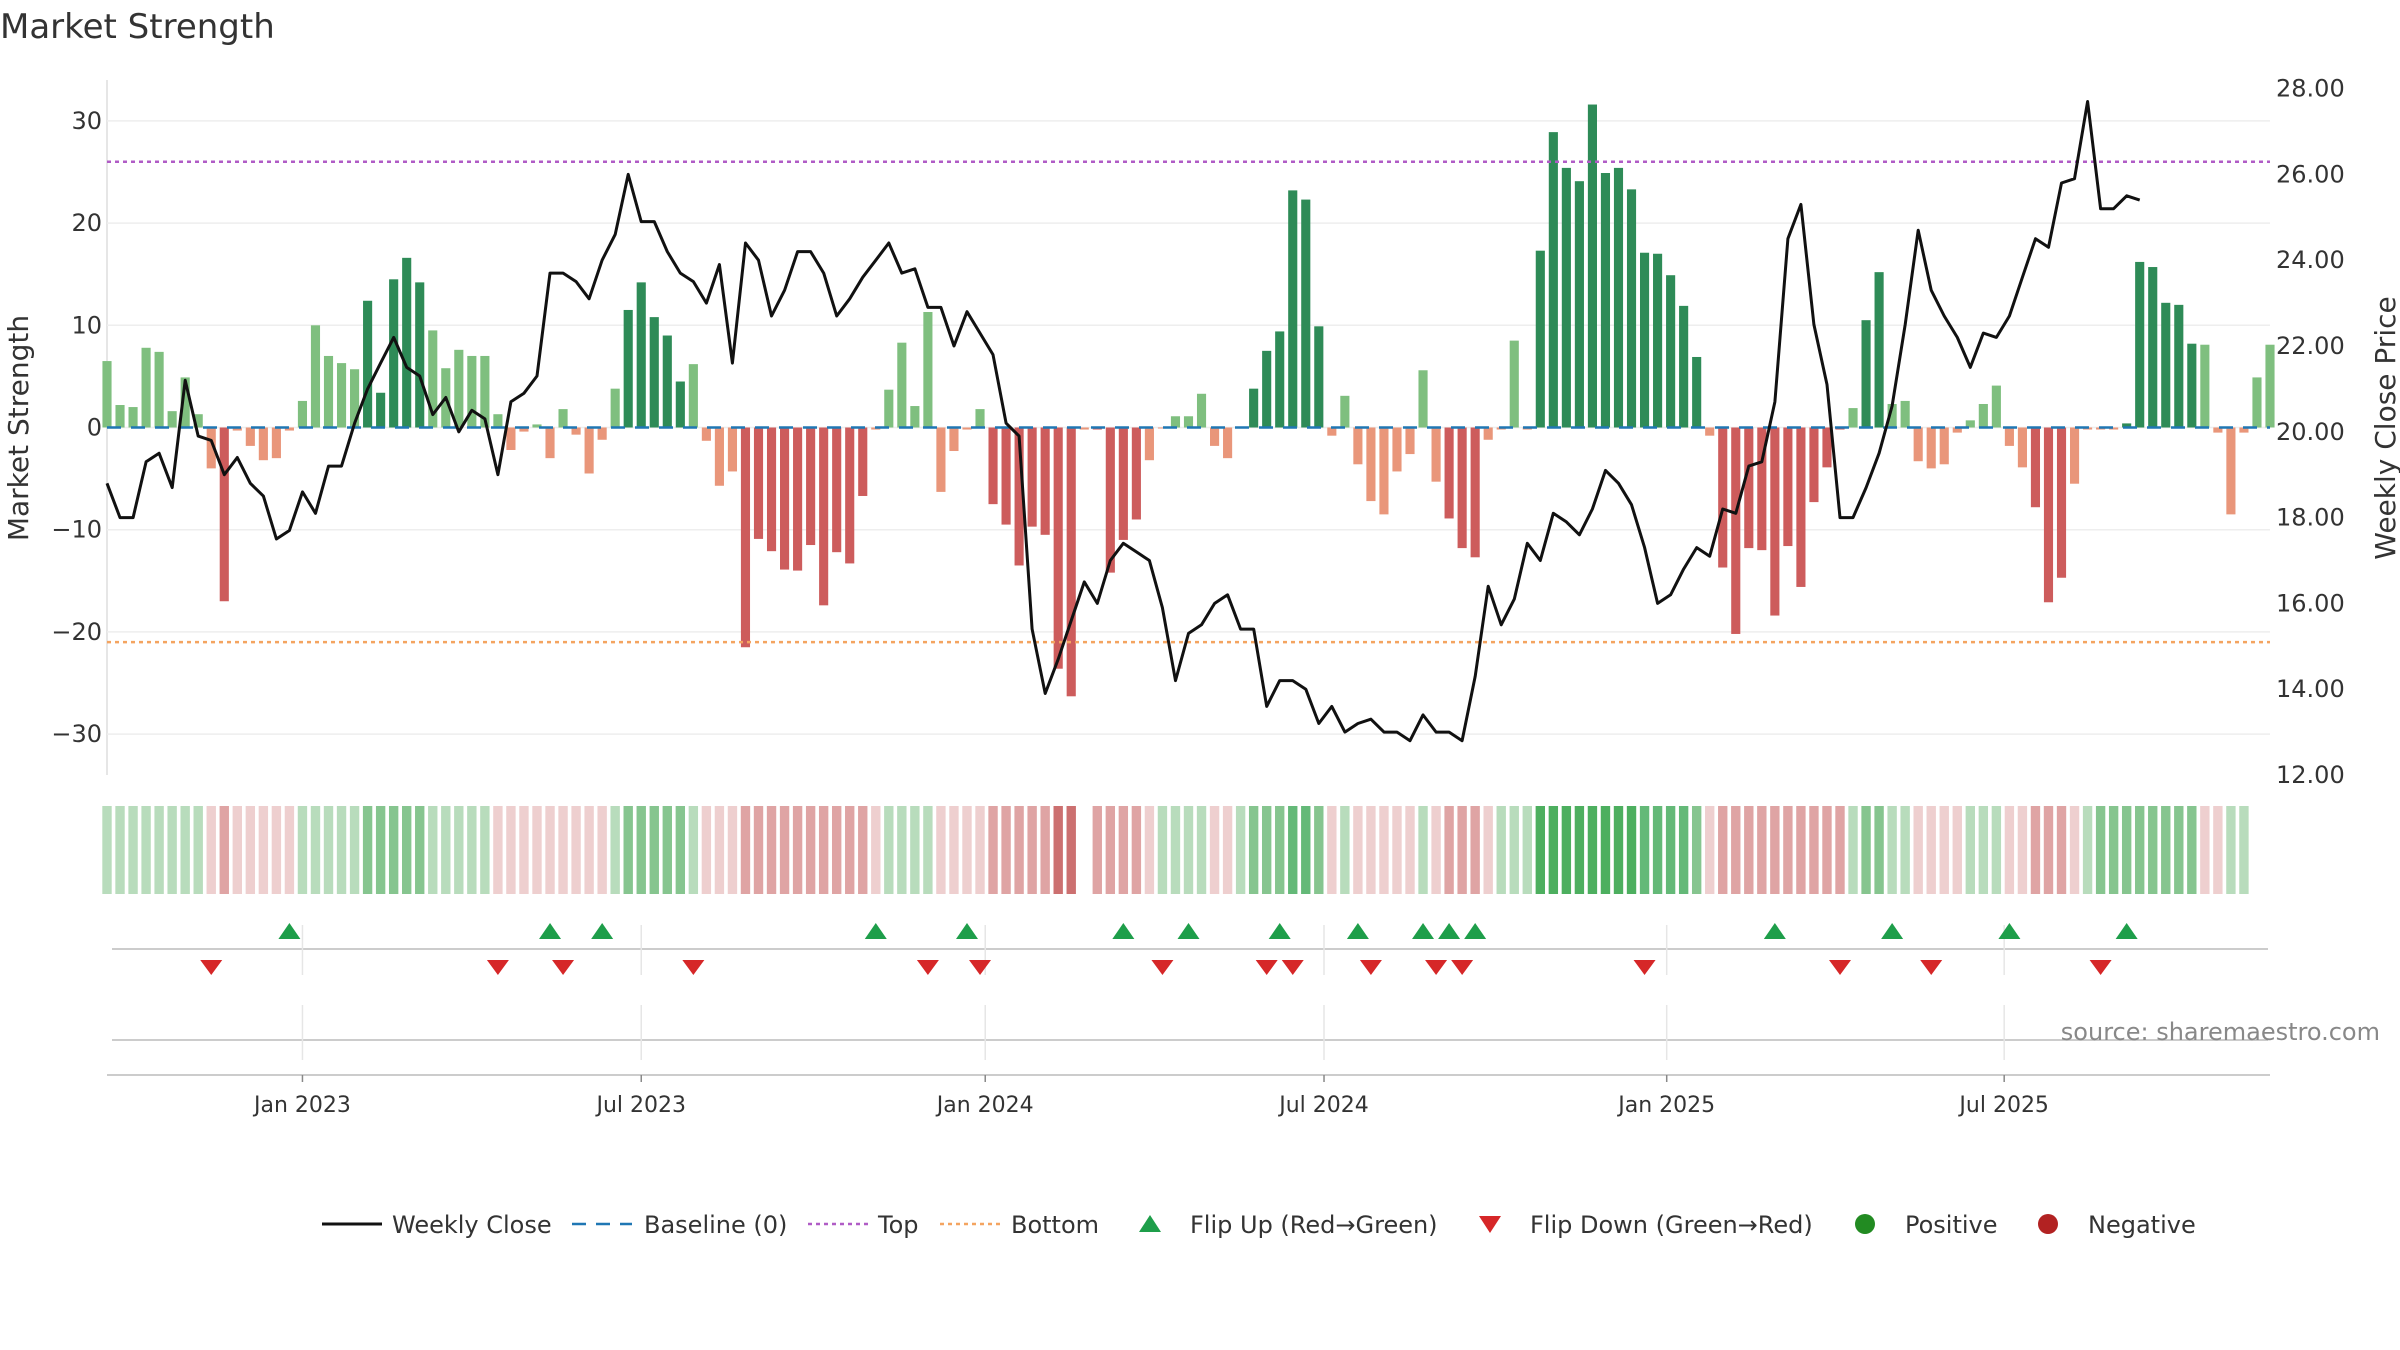 The image size is (2400, 1350). Describe the element at coordinates (2142, 1225) in the screenshot. I see `legend-label: Negative` at that location.